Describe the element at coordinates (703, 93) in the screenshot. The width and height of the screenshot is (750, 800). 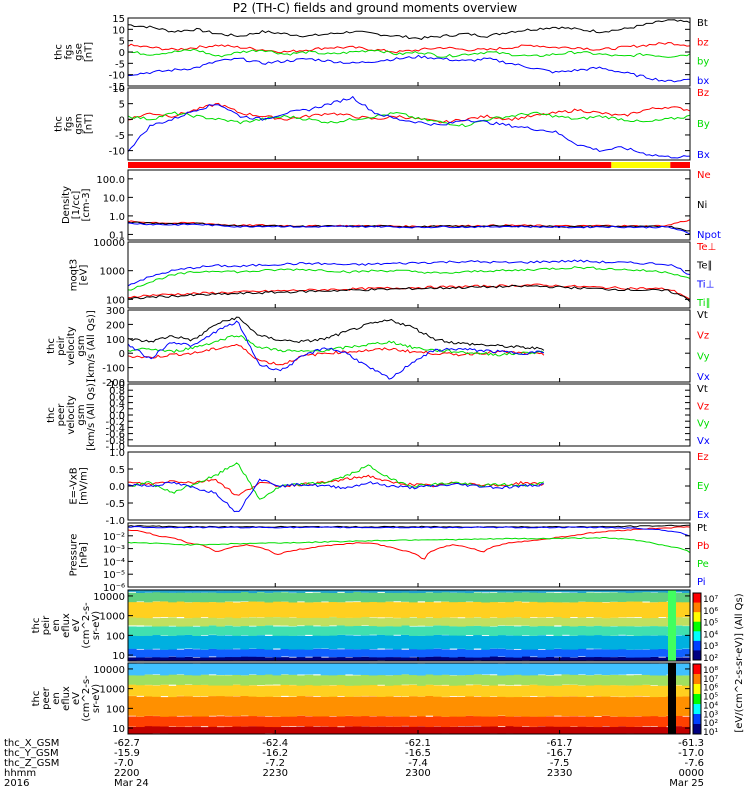
I see `legend-Bz: Bz` at that location.